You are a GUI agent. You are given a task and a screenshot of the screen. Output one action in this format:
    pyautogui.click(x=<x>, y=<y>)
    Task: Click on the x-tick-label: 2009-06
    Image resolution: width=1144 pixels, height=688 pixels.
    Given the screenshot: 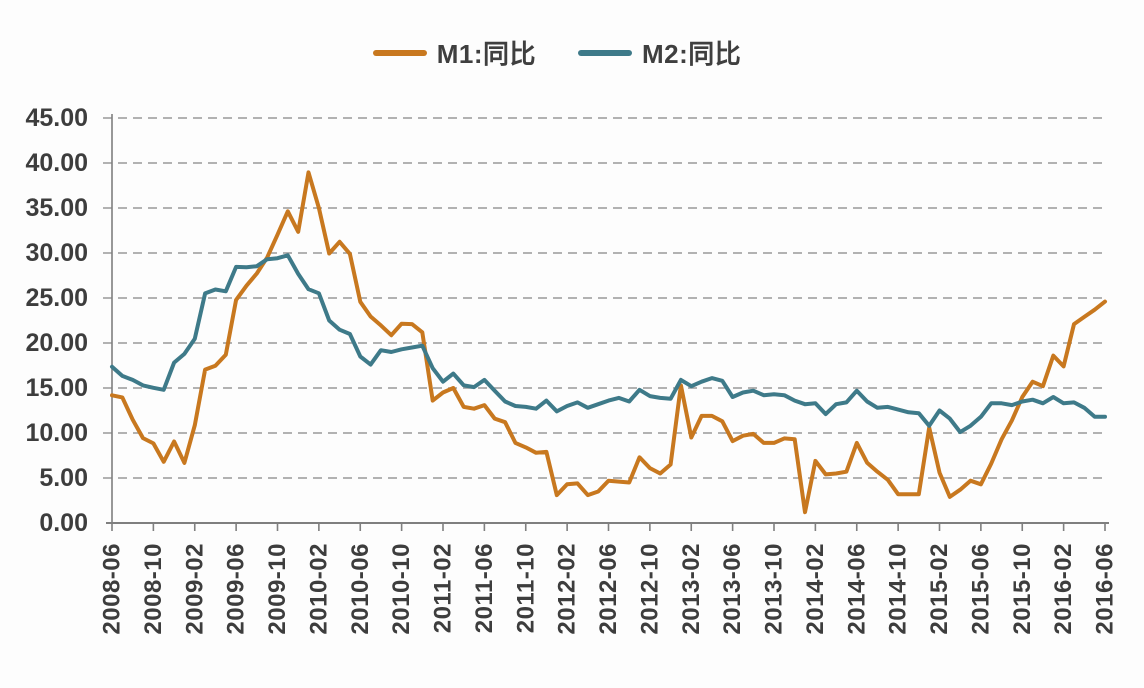 What is the action you would take?
    pyautogui.click(x=236, y=589)
    